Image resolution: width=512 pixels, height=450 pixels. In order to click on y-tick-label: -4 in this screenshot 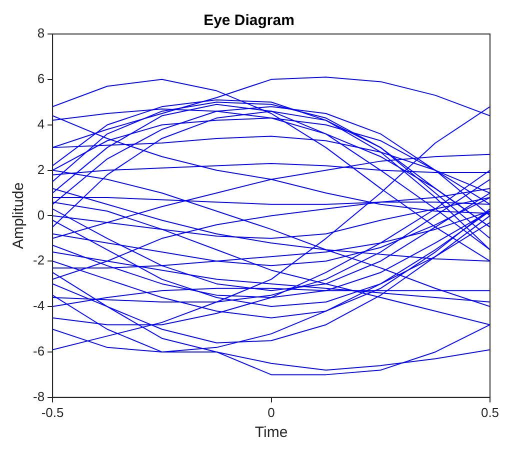, I will do `click(38, 306)`.